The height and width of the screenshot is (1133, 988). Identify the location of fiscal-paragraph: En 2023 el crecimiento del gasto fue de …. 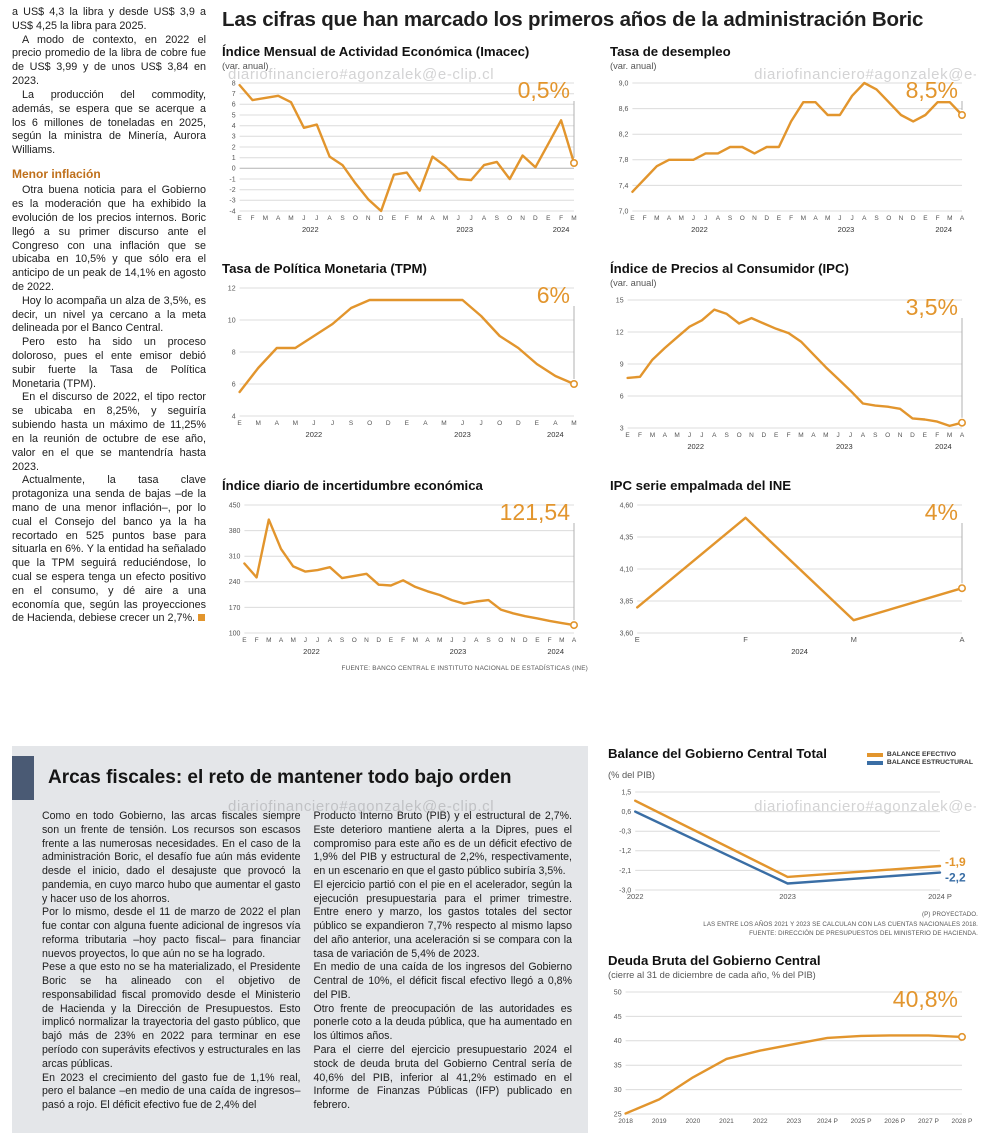
(171, 1091).